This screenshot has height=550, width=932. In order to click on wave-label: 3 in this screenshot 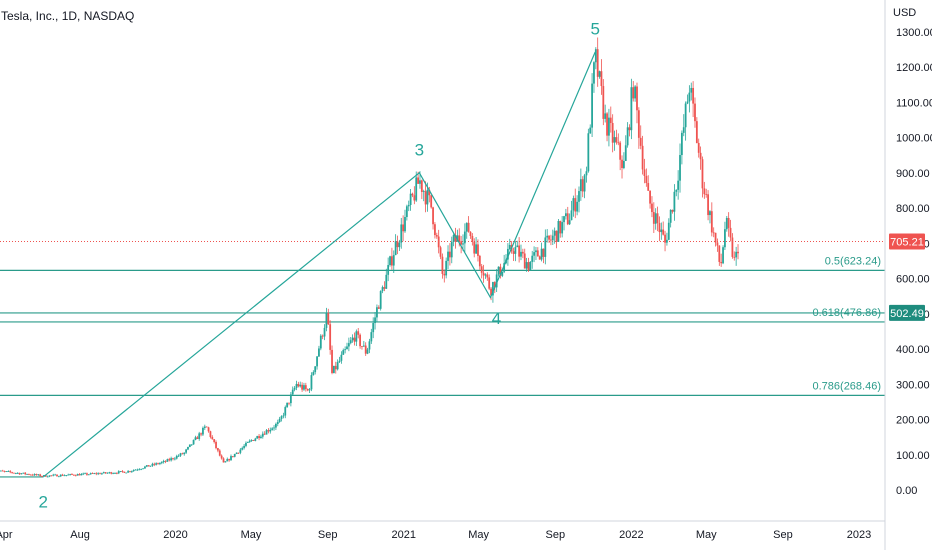, I will do `click(419, 149)`.